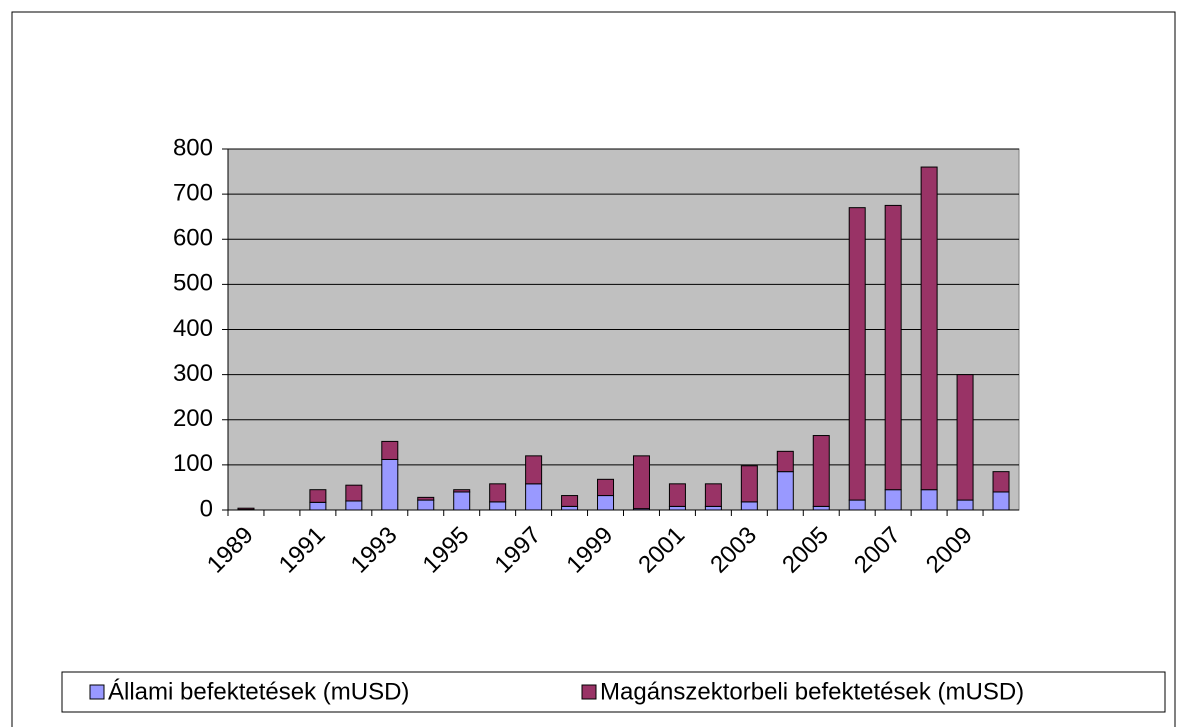  What do you see at coordinates (258, 691) in the screenshot?
I see `legend-label: Állami befektetések (mUSD)` at bounding box center [258, 691].